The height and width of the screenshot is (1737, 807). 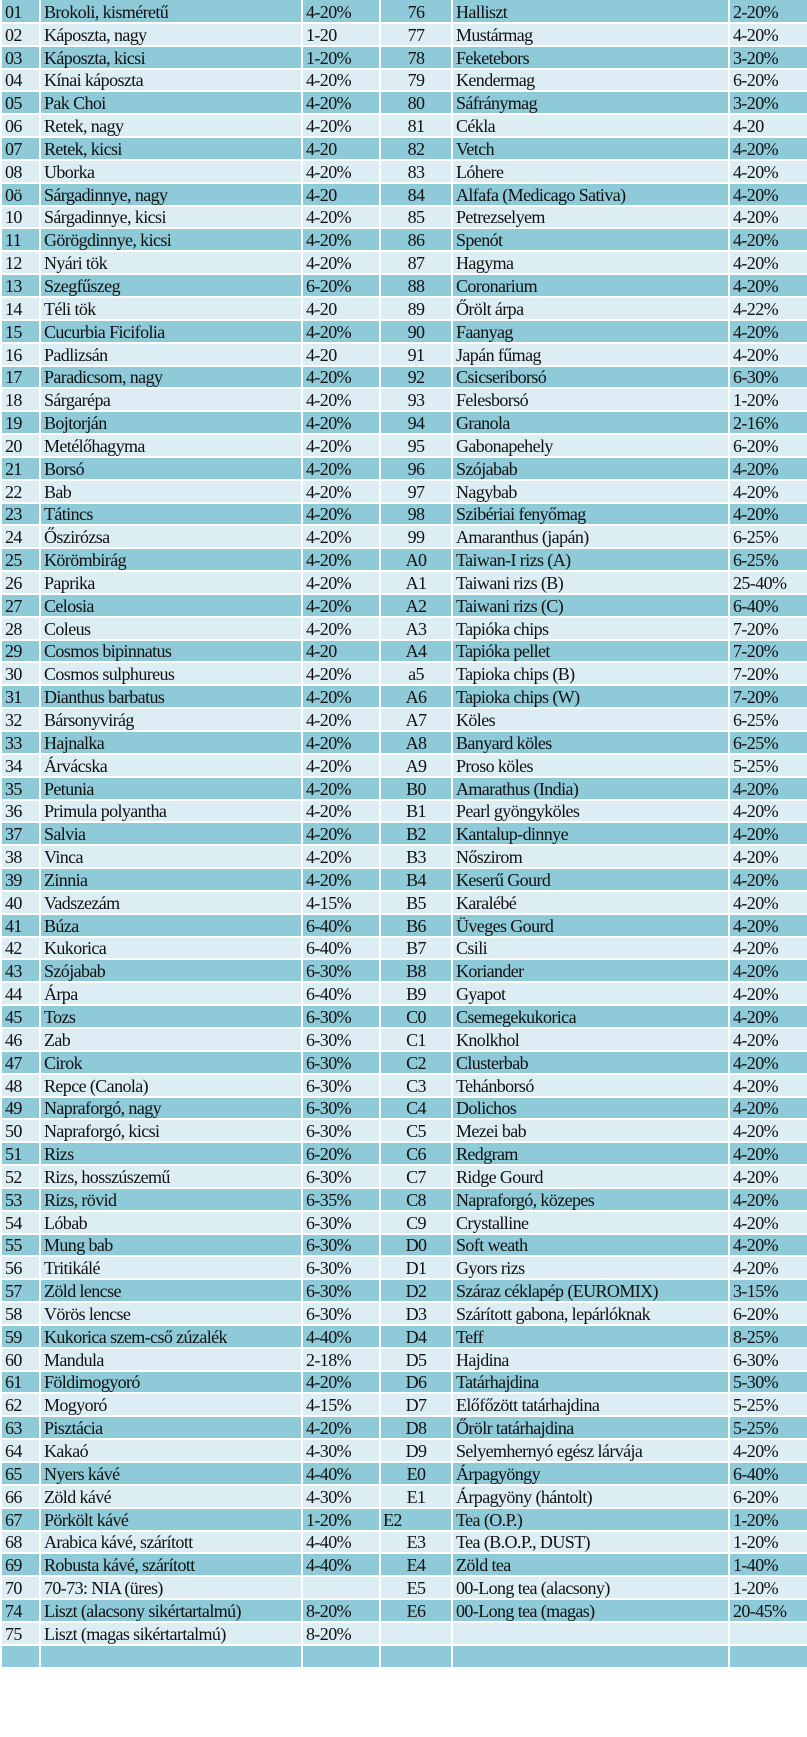 What do you see at coordinates (590, 400) in the screenshot?
I see `right-name-cell: Felesborsó` at bounding box center [590, 400].